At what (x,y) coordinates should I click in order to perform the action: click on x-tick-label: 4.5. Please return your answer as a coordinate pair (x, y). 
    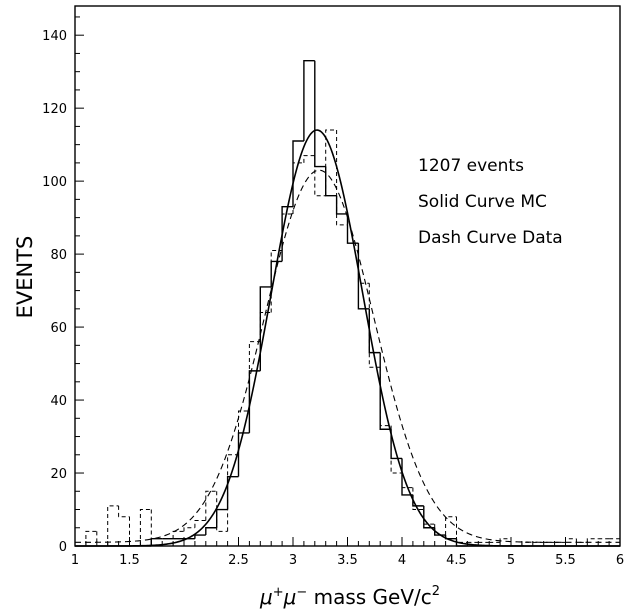
    Looking at the image, I should click on (456, 560).